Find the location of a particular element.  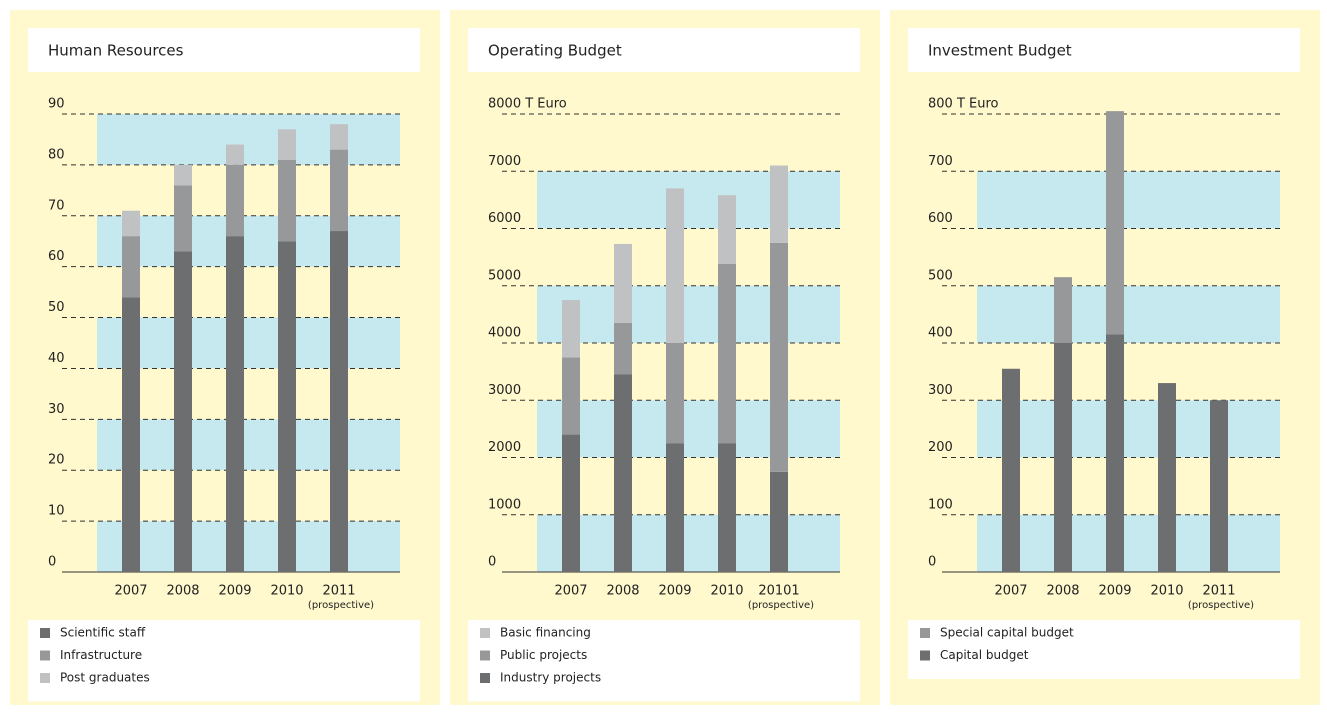

y-tick-label: 700 is located at coordinates (940, 161).